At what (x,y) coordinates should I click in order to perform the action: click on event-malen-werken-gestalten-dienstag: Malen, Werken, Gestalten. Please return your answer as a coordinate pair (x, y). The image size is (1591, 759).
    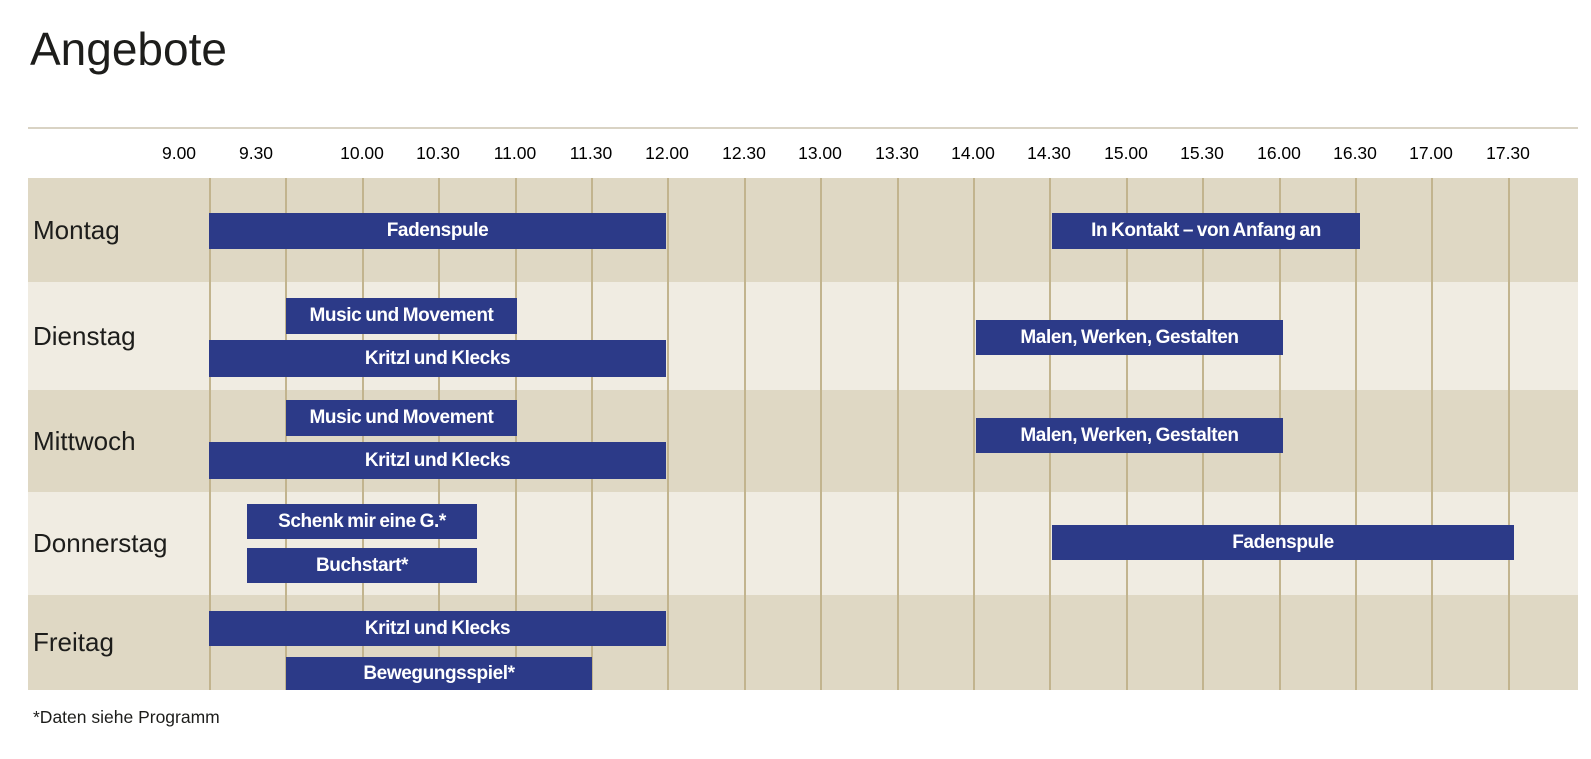
    Looking at the image, I should click on (1129, 337).